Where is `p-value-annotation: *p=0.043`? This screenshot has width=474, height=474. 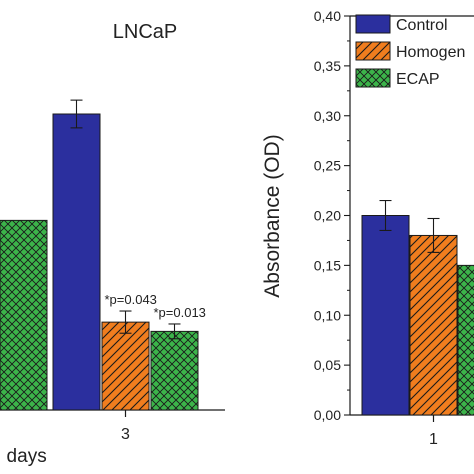 p-value-annotation: *p=0.043 is located at coordinates (131, 299).